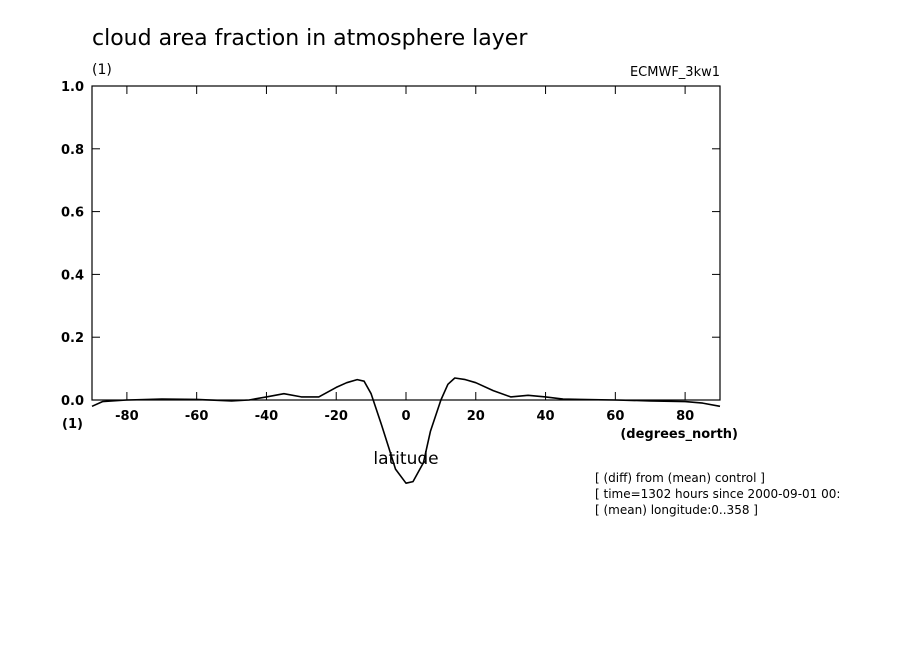 The image size is (904, 654). Describe the element at coordinates (476, 416) in the screenshot. I see `x-tick-label: 20` at that location.